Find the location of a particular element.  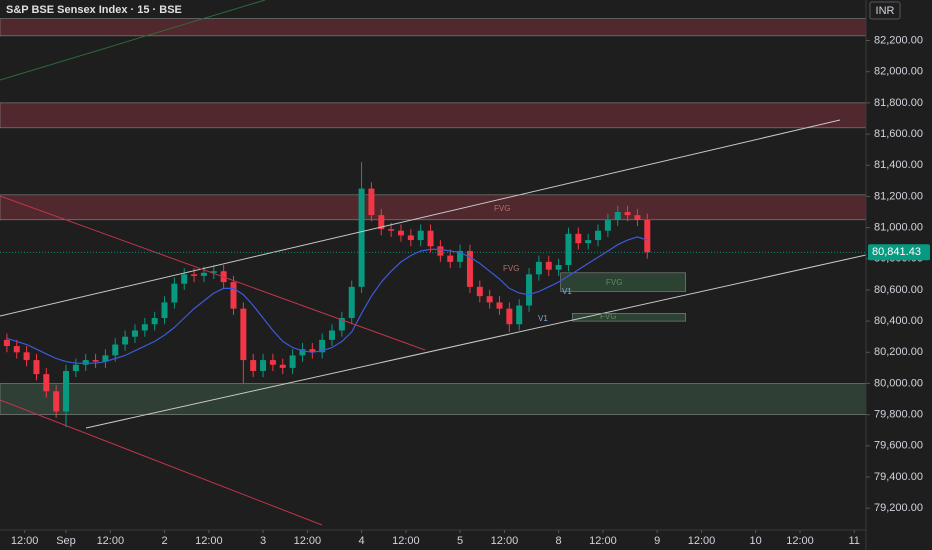

y-tick-label: 81,600.00 is located at coordinates (898, 134).